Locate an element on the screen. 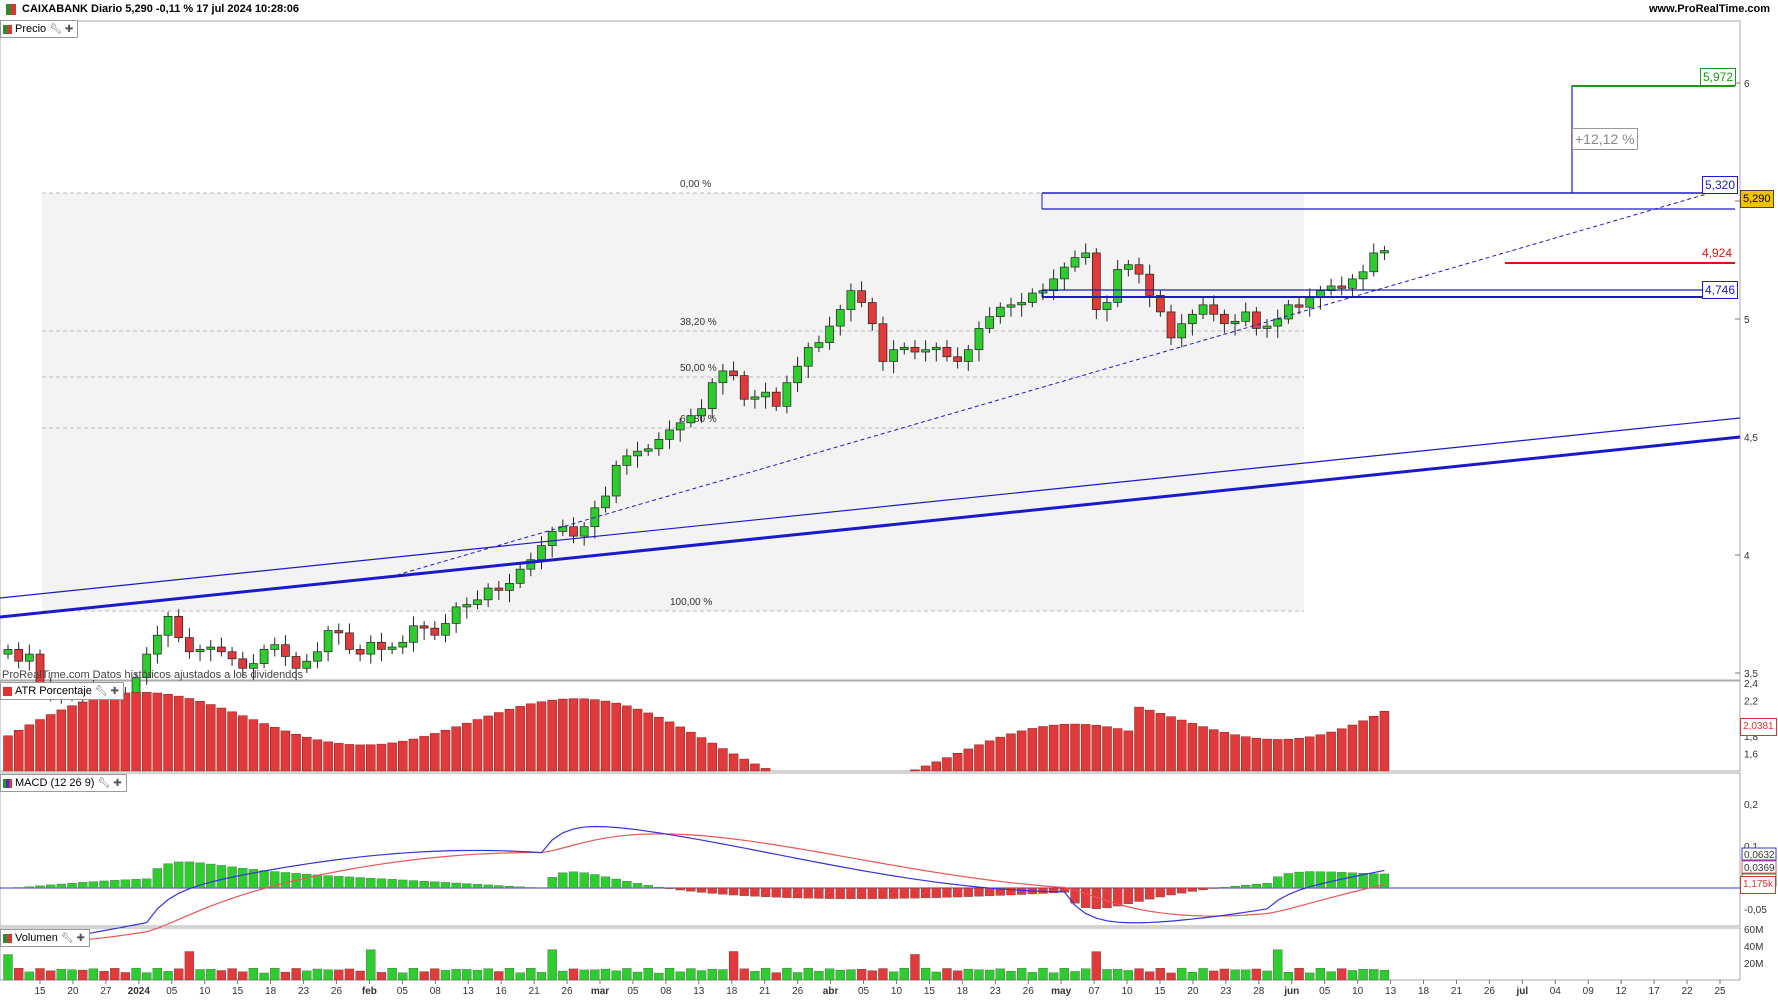 The height and width of the screenshot is (1000, 1778). price-panel-label: Precio is located at coordinates (31, 29).